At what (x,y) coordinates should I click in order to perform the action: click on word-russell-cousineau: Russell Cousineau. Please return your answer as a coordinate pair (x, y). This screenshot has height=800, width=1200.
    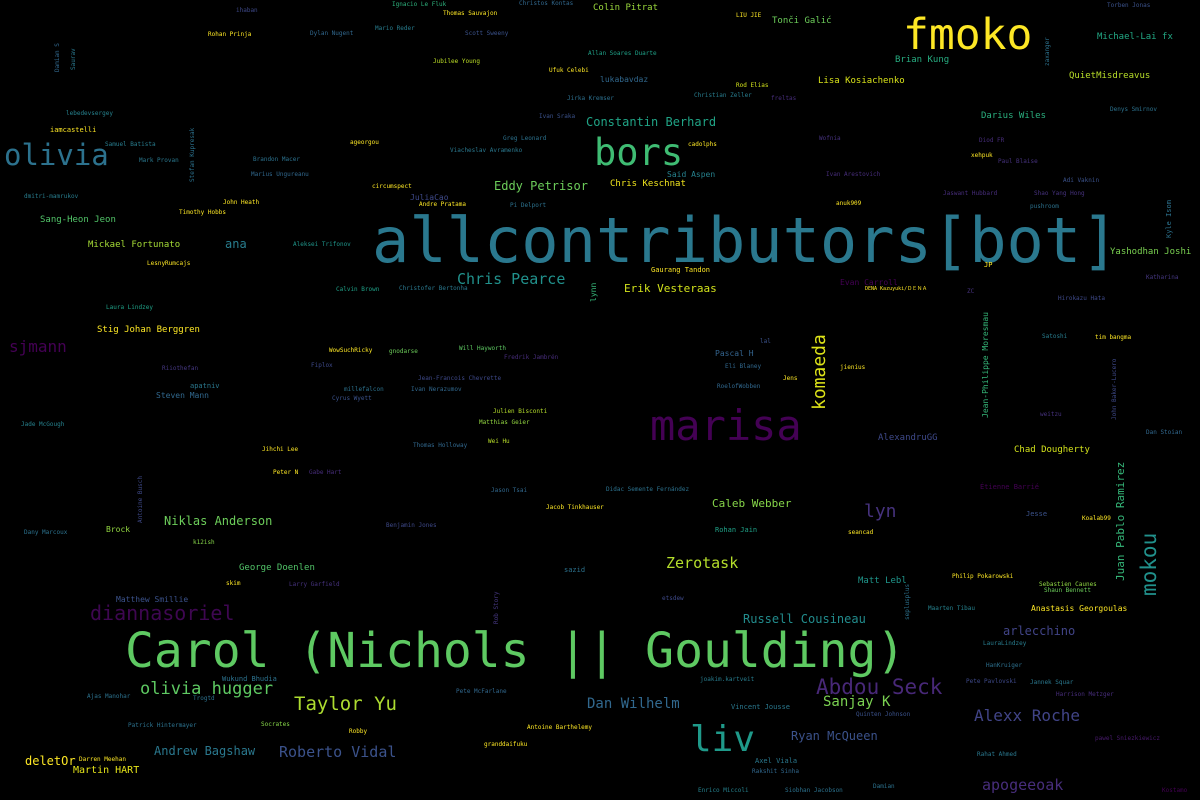
    Looking at the image, I should click on (804, 619).